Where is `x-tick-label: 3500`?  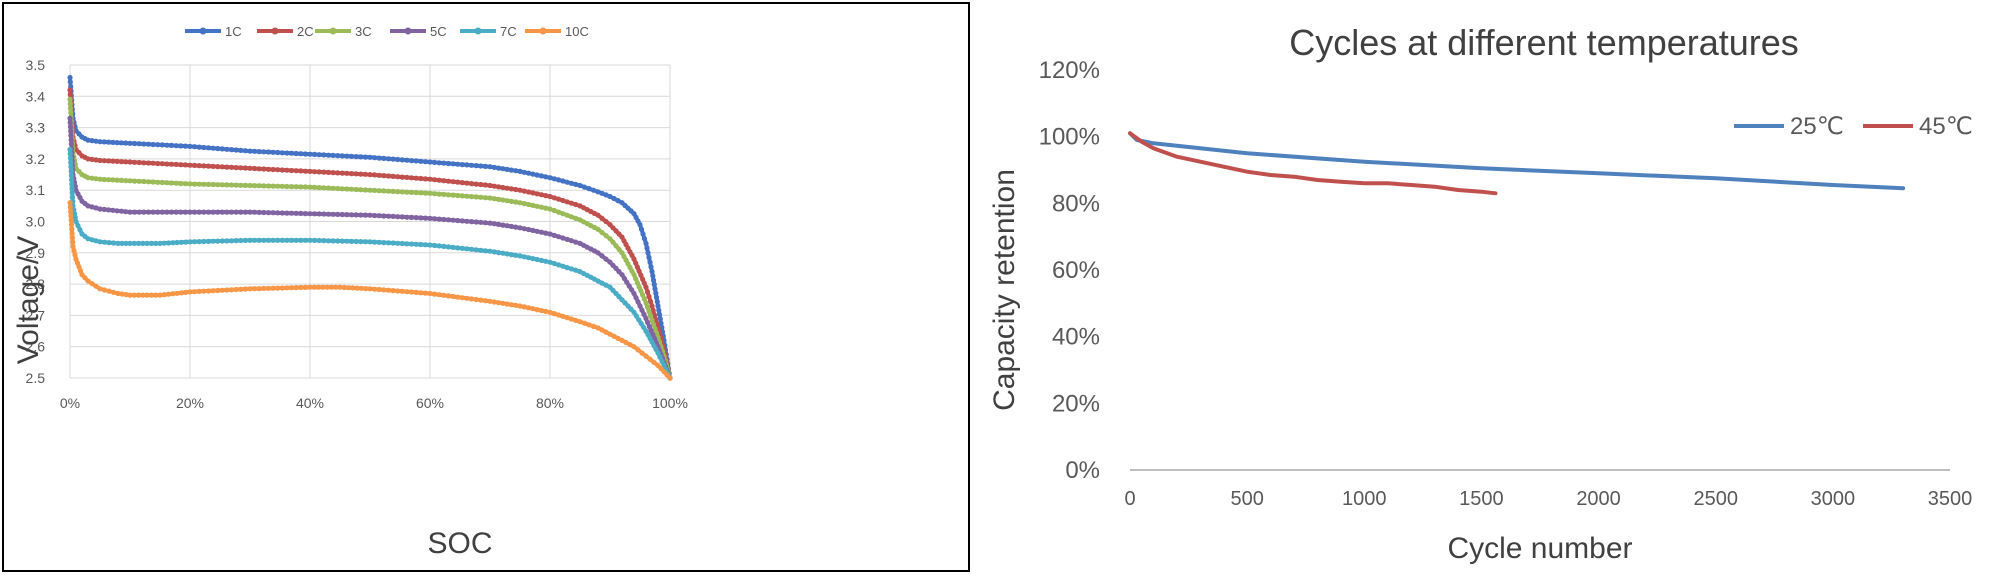
x-tick-label: 3500 is located at coordinates (1950, 499).